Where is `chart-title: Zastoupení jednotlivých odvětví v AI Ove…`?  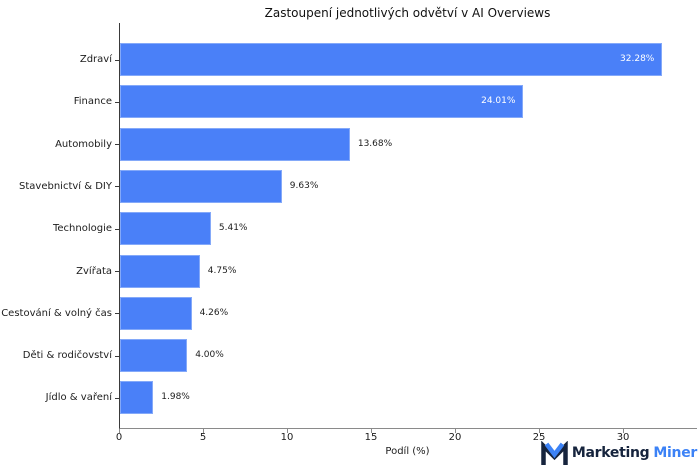 chart-title: Zastoupení jednotlivých odvětví v AI Ove… is located at coordinates (407, 13).